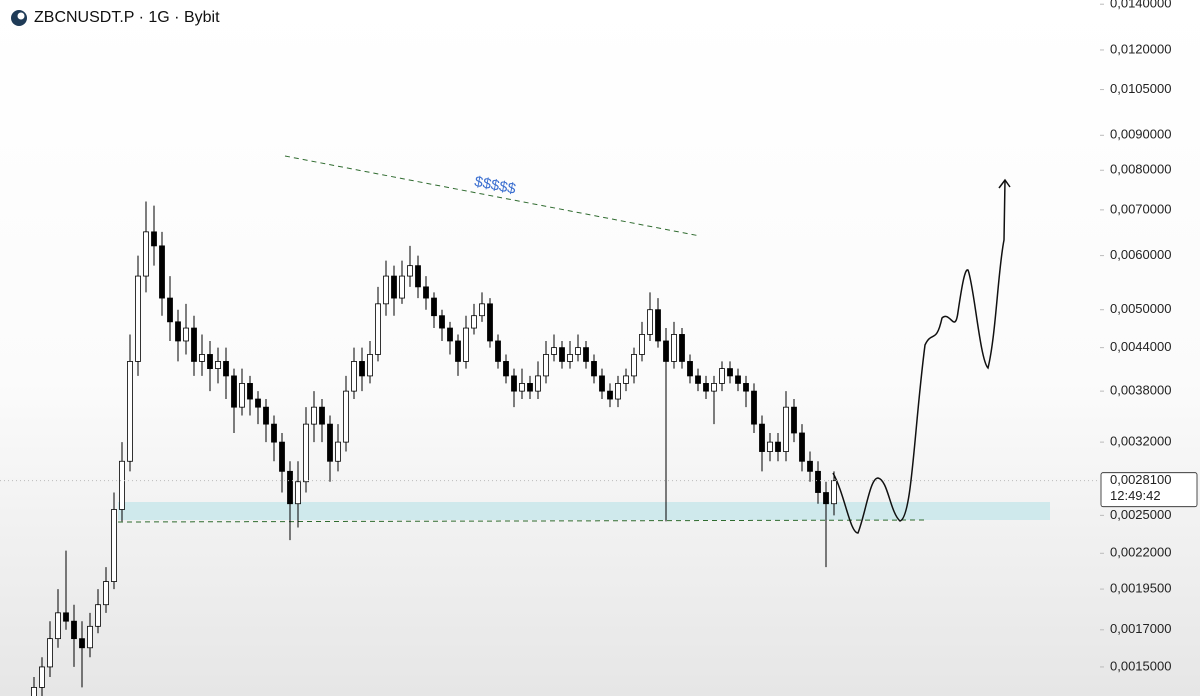  I want to click on y-tick-label: 0,0017000, so click(1140, 628).